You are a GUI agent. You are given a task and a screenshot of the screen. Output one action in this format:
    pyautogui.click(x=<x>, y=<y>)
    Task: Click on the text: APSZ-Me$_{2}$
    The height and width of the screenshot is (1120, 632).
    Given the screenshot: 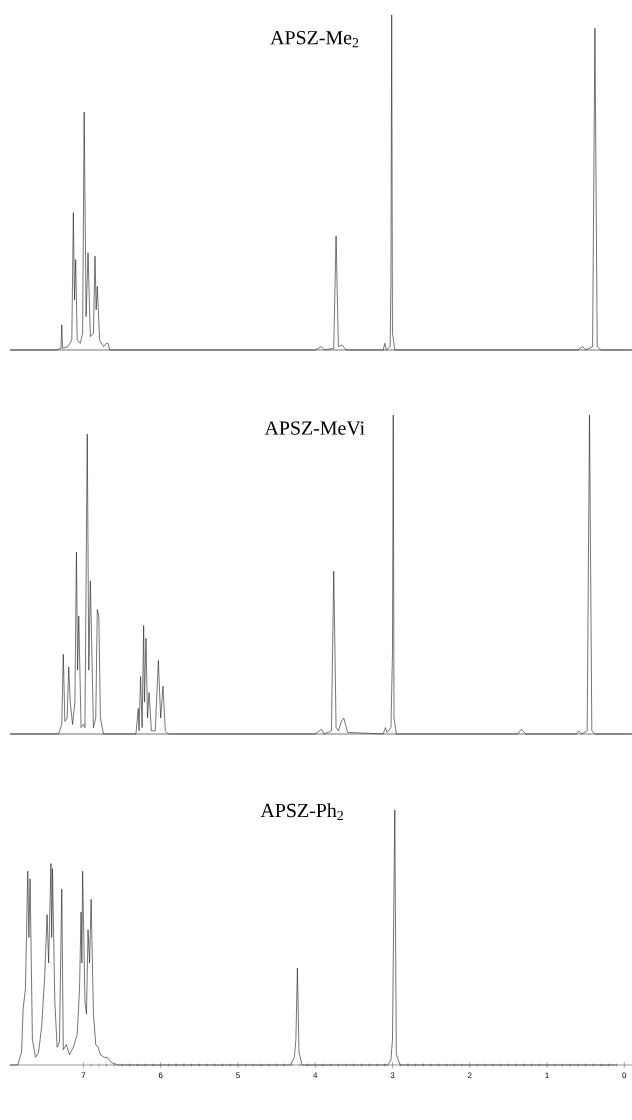 What is the action you would take?
    pyautogui.click(x=314, y=39)
    